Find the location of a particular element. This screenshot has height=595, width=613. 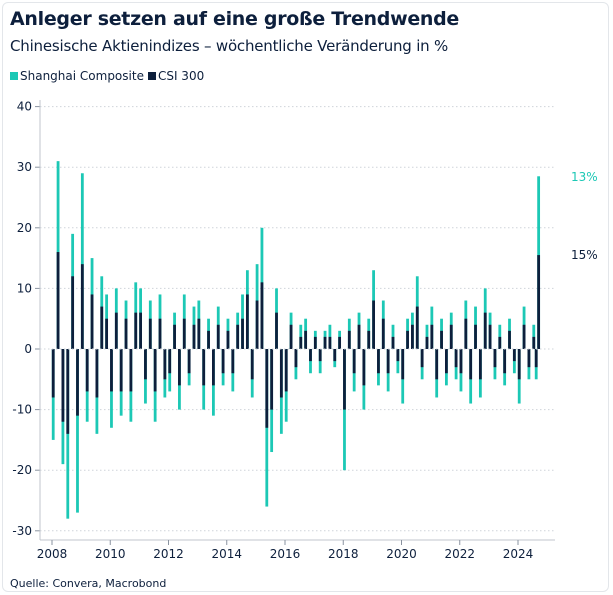

y-tick-label: -10 is located at coordinates (22, 410).